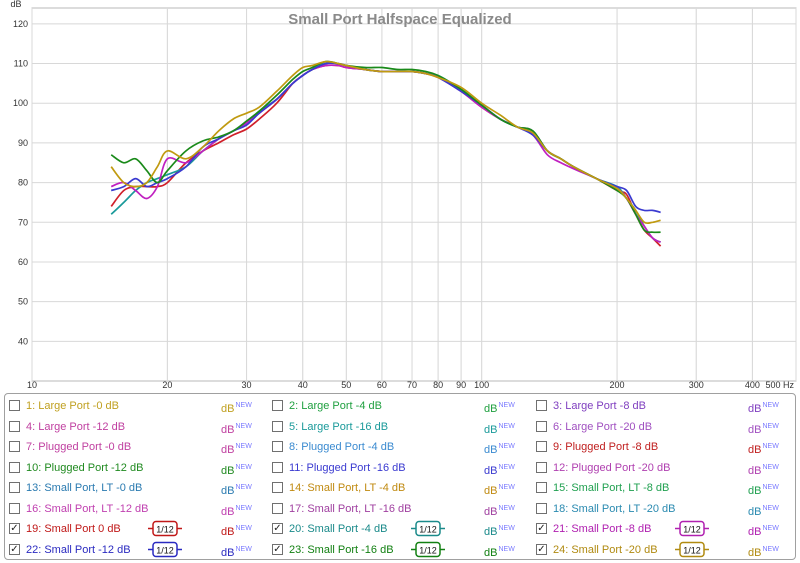  I want to click on legend-item: 15: Small Port, LT -8 dB dBNEW, so click(665, 491).